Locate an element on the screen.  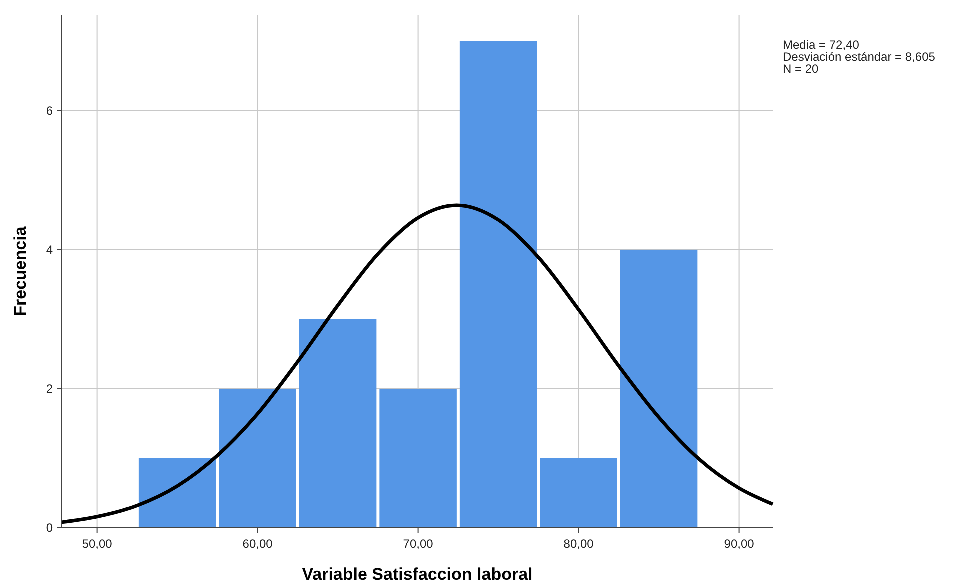
y-tick-label: 0 is located at coordinates (50, 528).